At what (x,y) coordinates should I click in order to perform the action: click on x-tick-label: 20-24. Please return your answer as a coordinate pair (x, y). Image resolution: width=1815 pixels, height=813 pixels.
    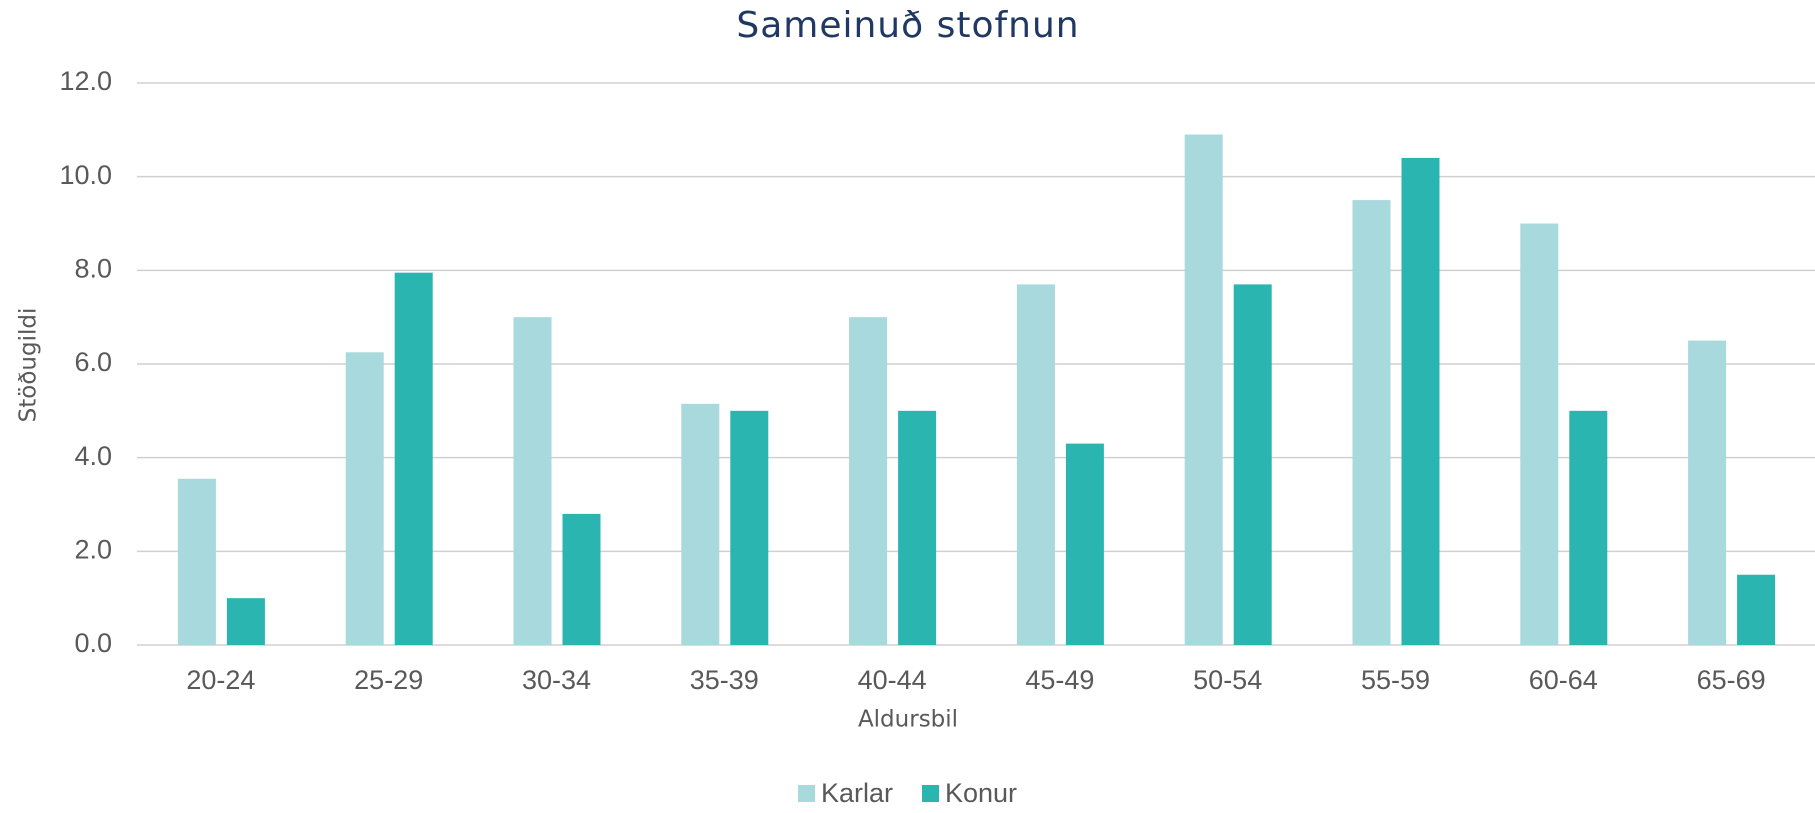
    Looking at the image, I should click on (220, 680).